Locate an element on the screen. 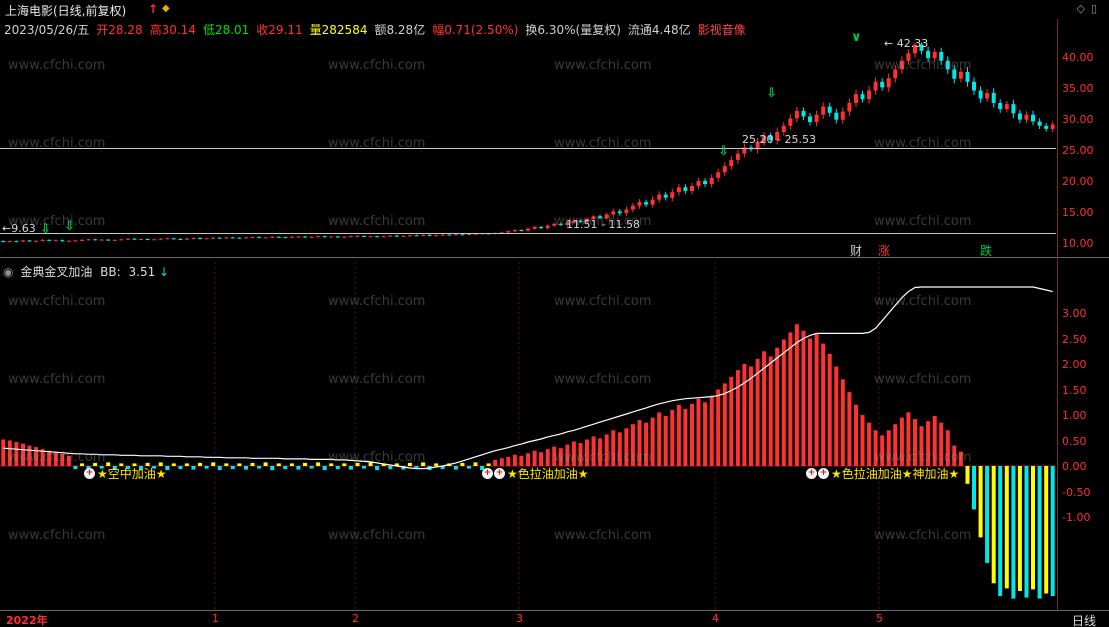  stock-title: 上海电影(日线,前复权) is located at coordinates (66, 11).